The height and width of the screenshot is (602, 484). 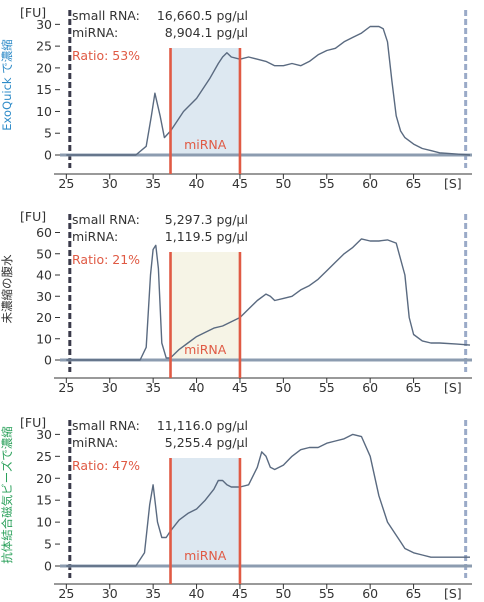 I want to click on ratio-label: Ratio: 53%, so click(x=106, y=55).